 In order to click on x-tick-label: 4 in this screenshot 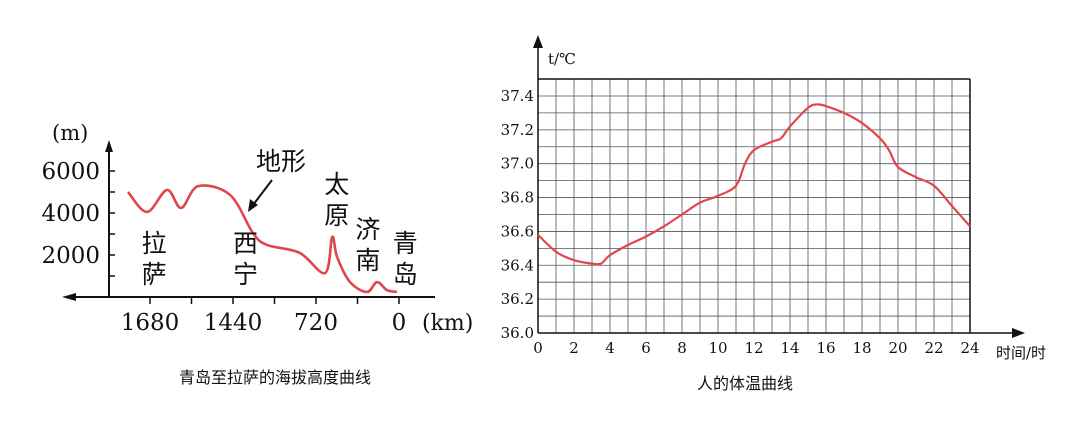, I will do `click(610, 348)`.